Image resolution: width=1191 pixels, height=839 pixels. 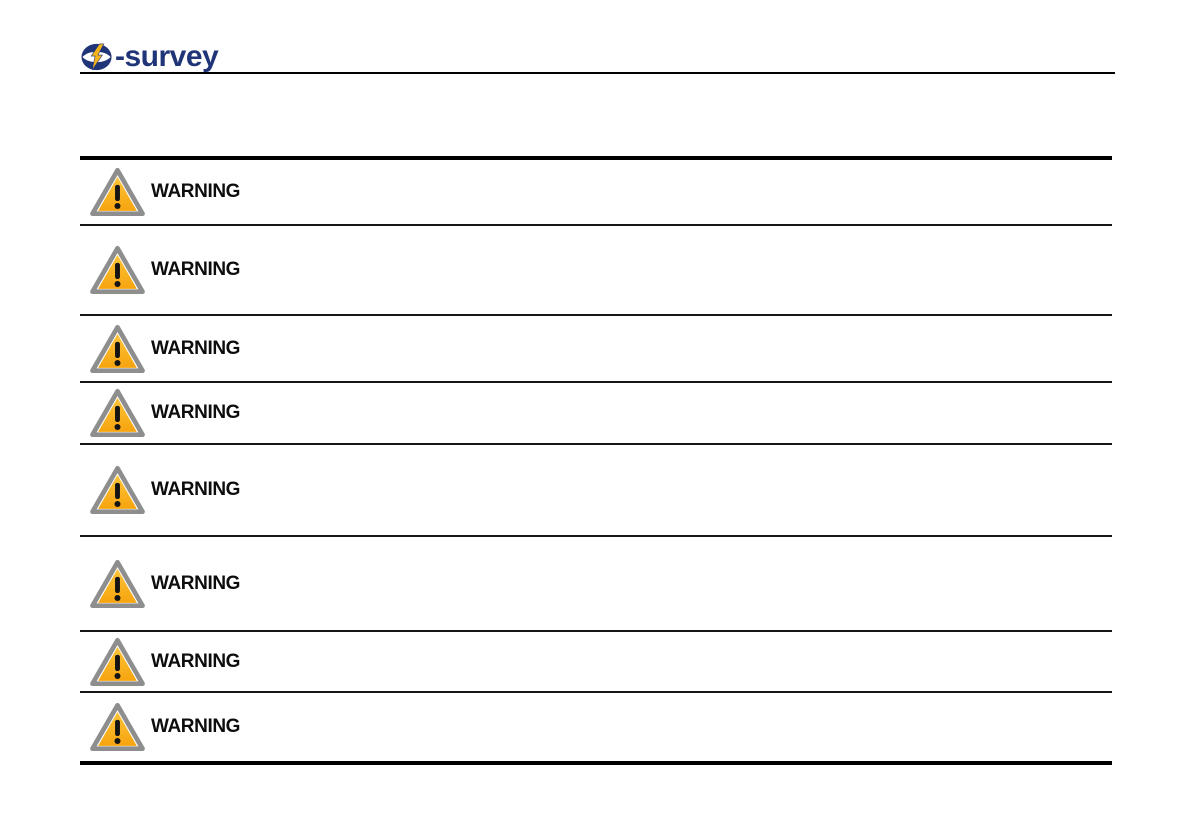 I want to click on lightning-bolt-icon, so click(x=97, y=57).